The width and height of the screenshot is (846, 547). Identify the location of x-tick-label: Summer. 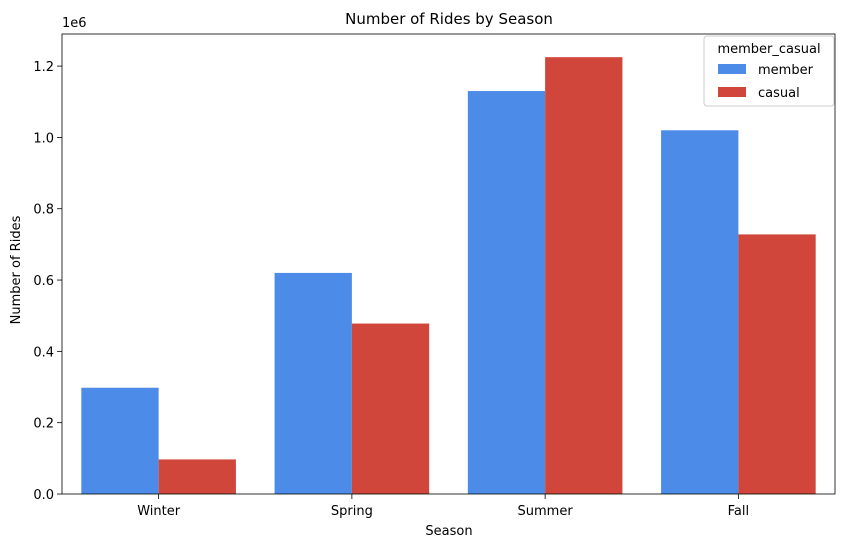
(546, 511).